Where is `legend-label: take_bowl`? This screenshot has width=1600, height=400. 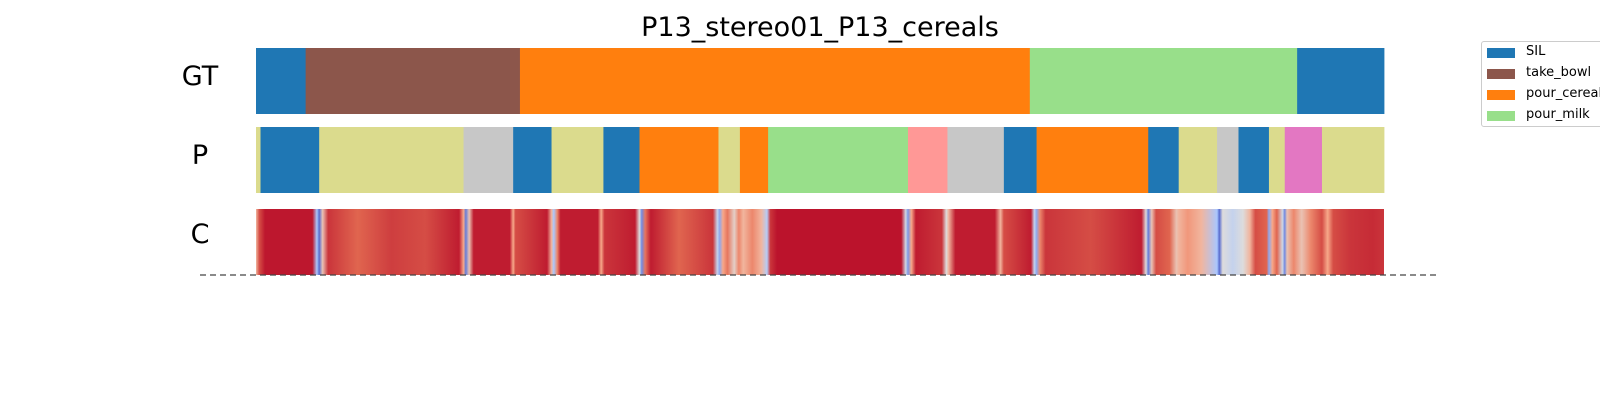 legend-label: take_bowl is located at coordinates (1559, 72).